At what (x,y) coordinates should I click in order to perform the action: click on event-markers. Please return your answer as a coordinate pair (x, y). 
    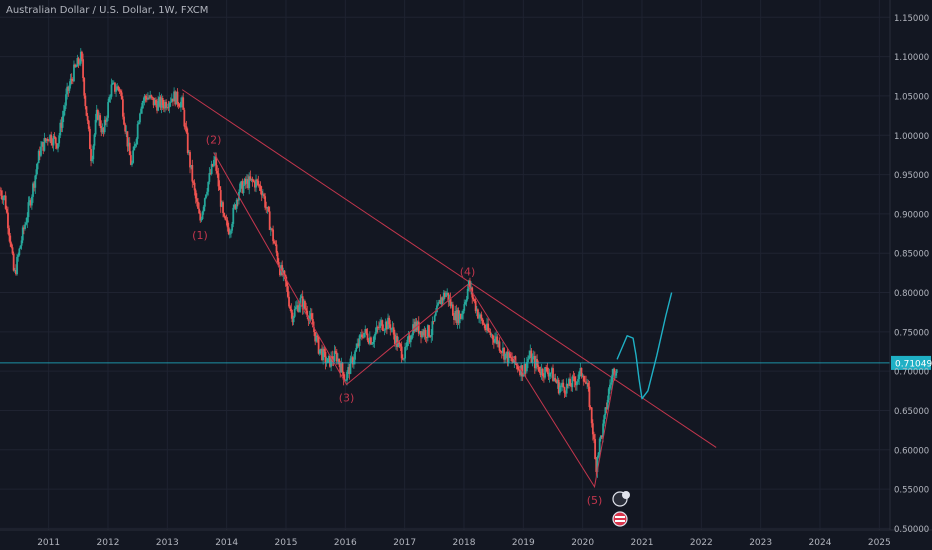
    Looking at the image, I should click on (621, 509).